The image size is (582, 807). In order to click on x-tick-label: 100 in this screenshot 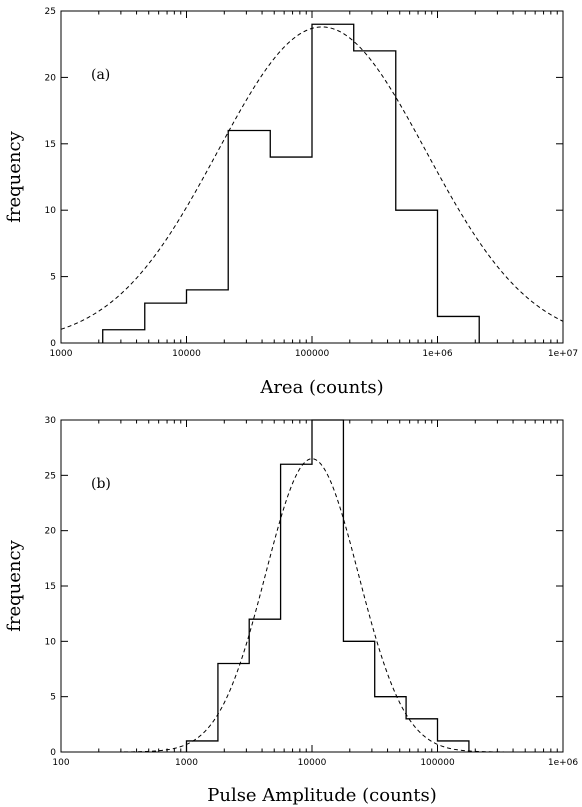, I will do `click(60, 763)`.